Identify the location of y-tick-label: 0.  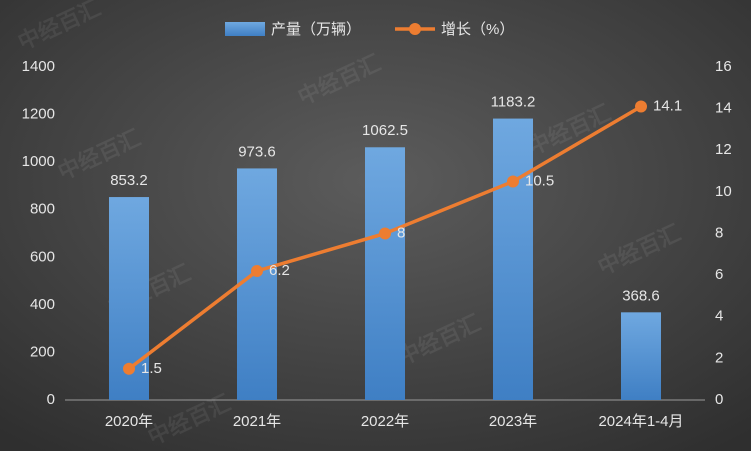
(51, 399).